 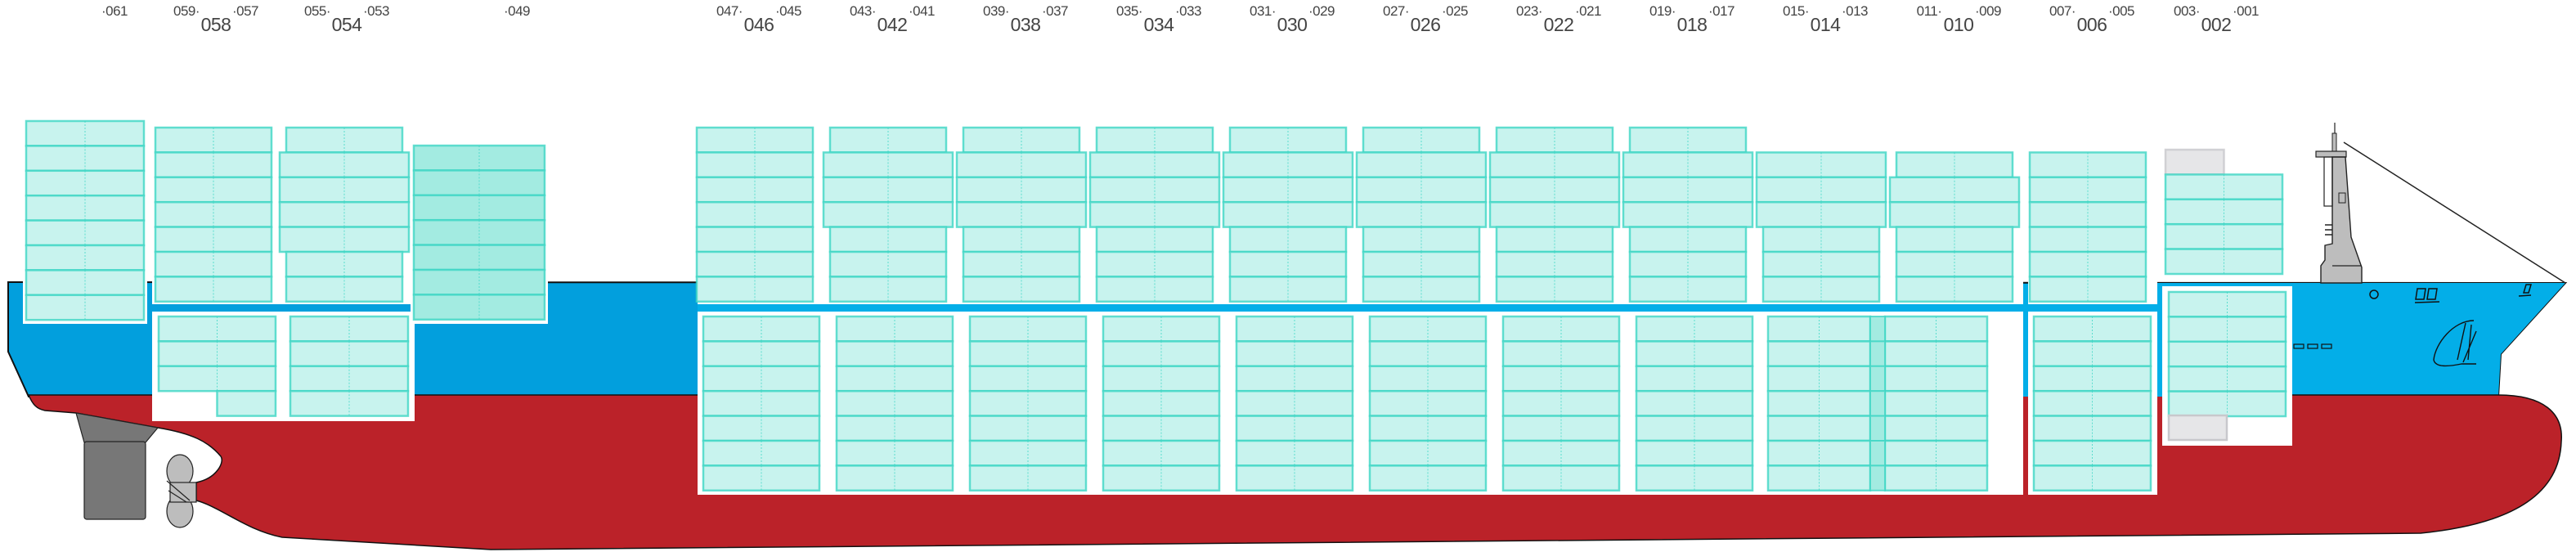 I want to click on bay-label-fore: 027·, so click(x=1396, y=11).